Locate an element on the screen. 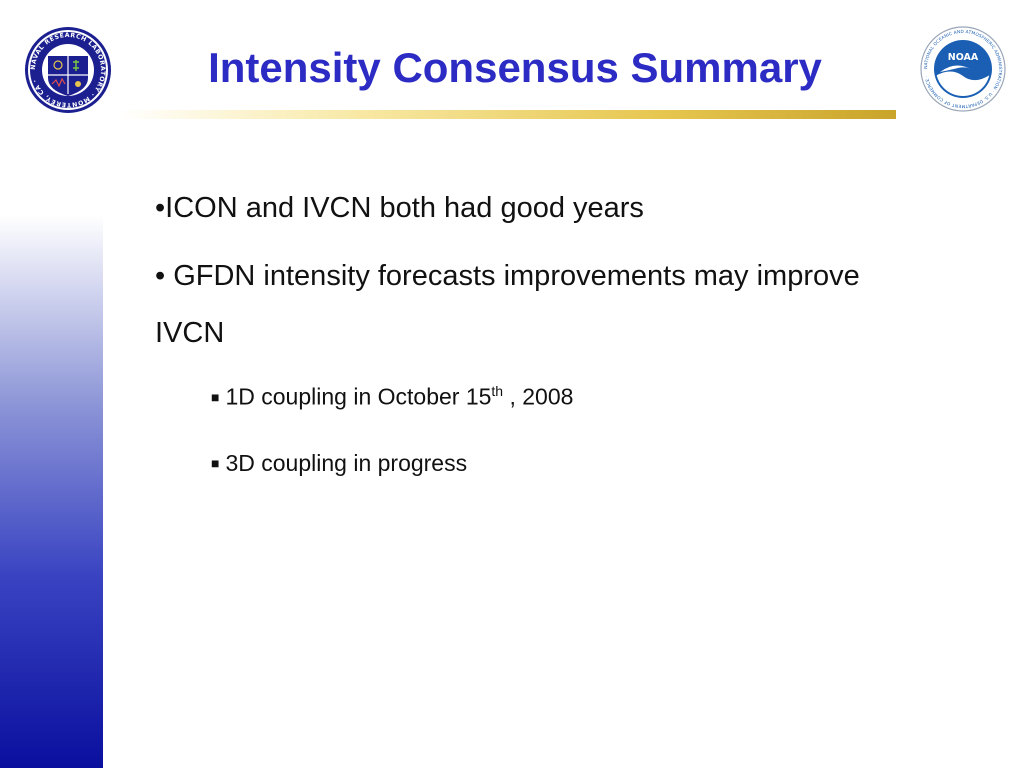 This screenshot has height=768, width=1024. sidebar-gradient is located at coordinates (51, 491).